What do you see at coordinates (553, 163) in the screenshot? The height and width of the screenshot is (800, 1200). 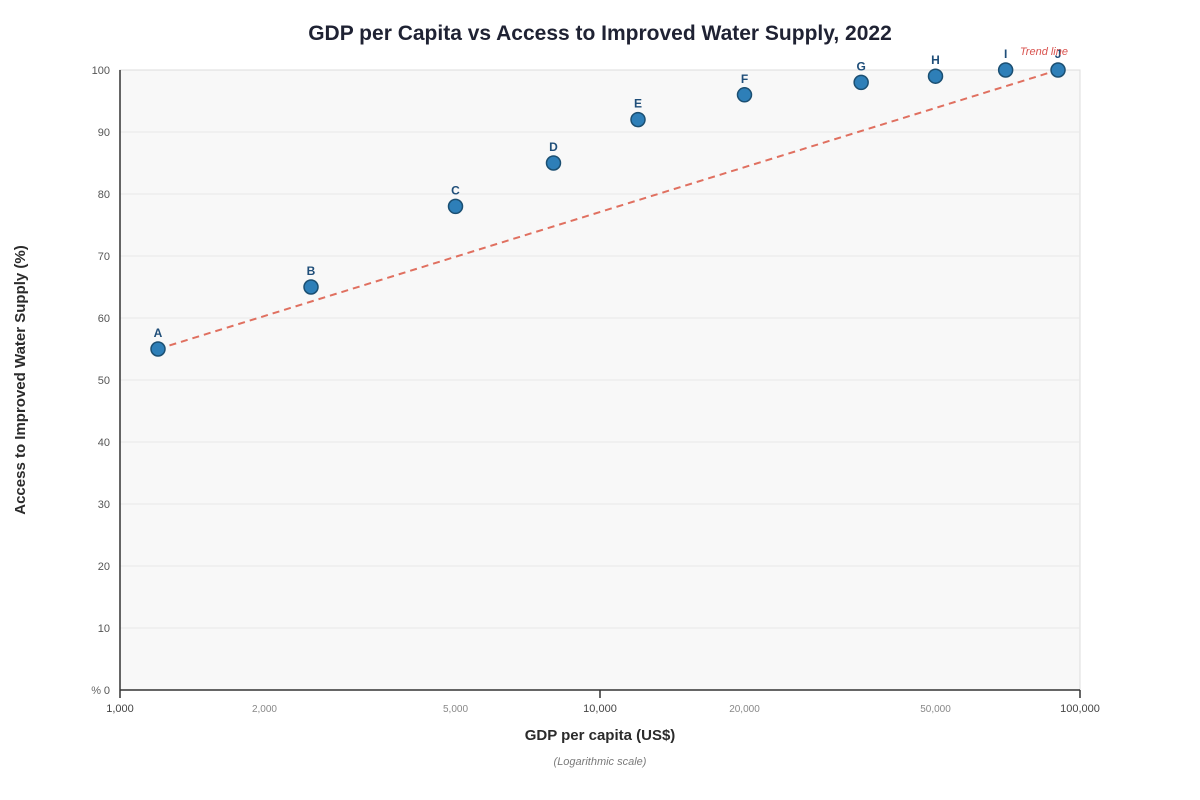 I see `data-point-d` at bounding box center [553, 163].